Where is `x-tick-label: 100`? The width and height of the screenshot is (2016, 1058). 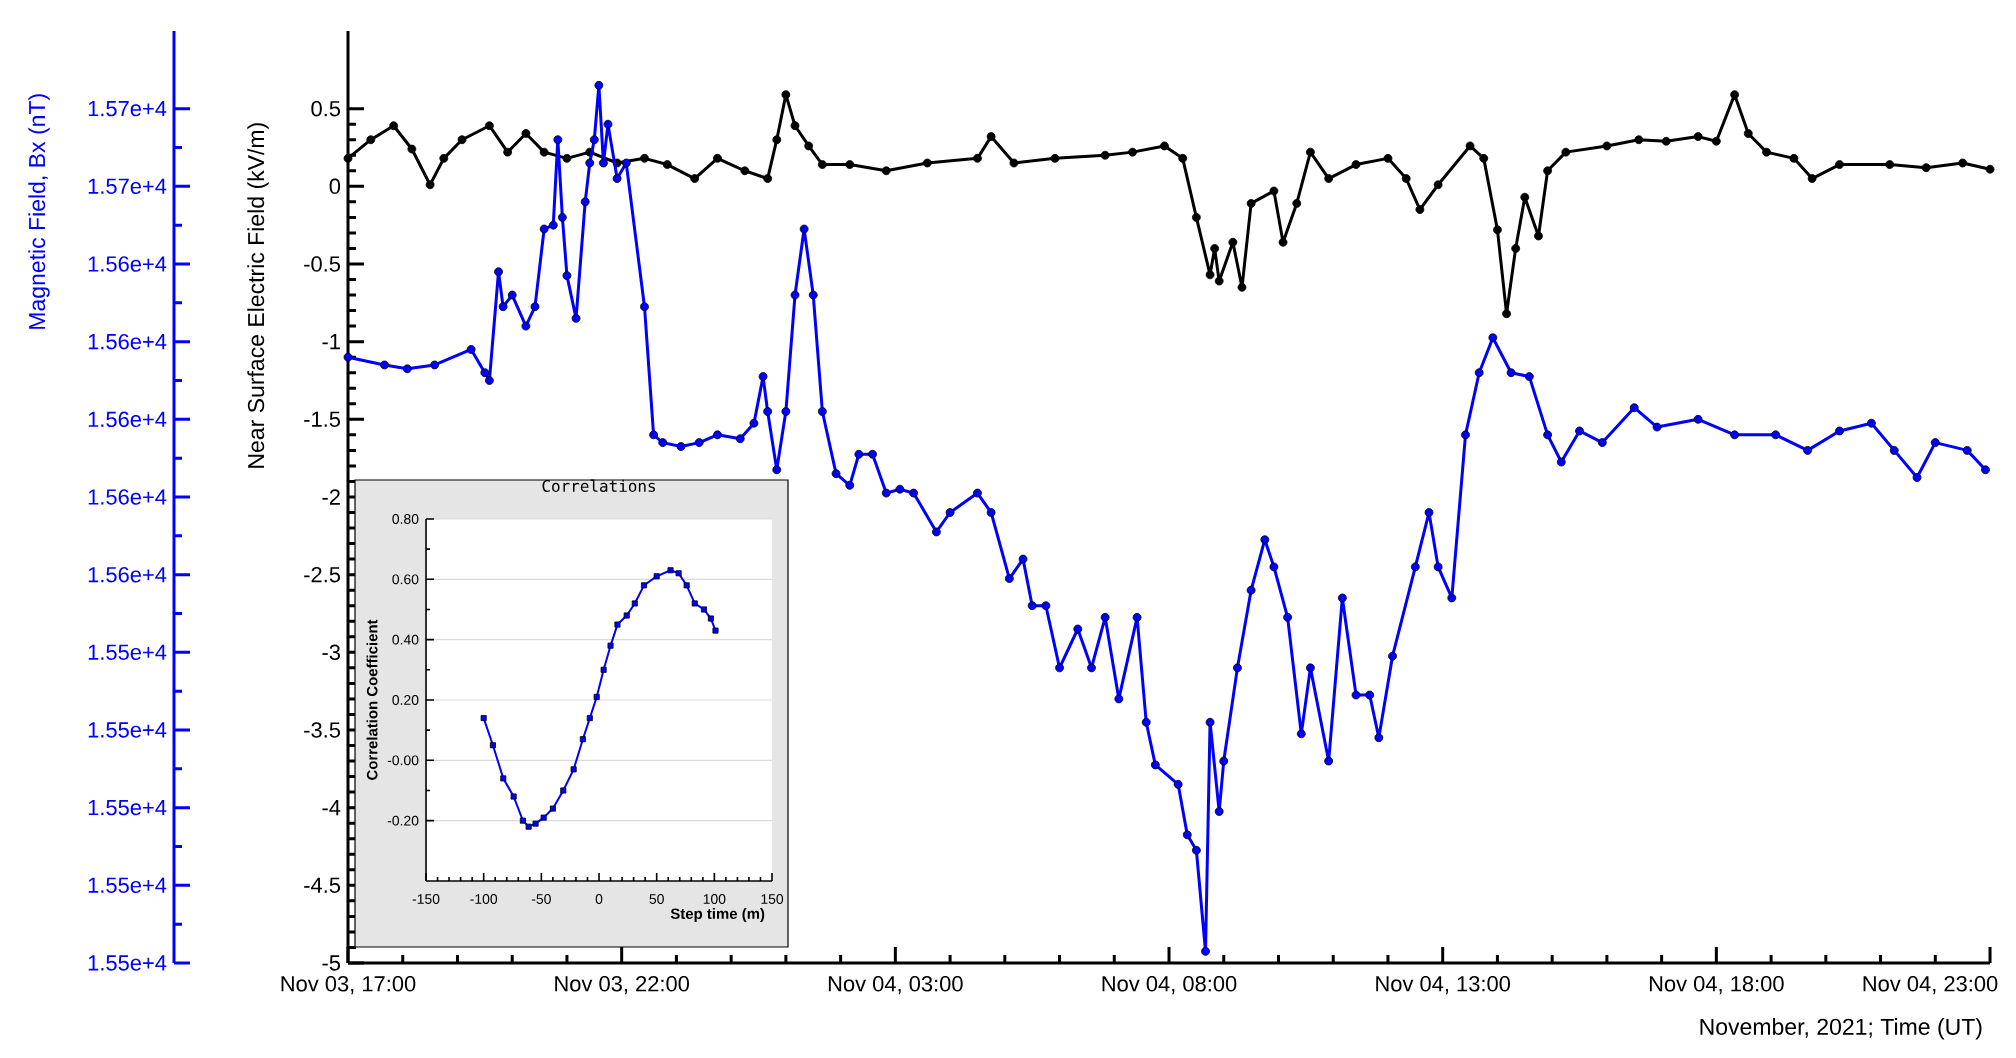
x-tick-label: 100 is located at coordinates (714, 899).